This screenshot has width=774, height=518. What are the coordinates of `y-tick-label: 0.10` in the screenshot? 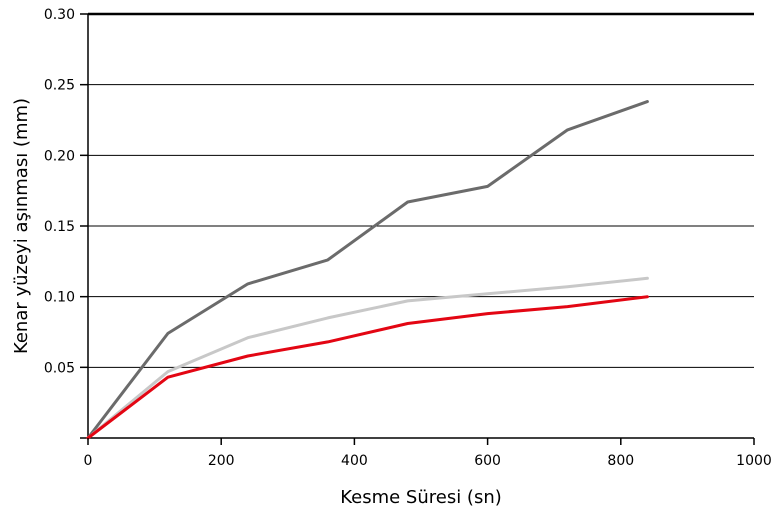 It's located at (59, 298).